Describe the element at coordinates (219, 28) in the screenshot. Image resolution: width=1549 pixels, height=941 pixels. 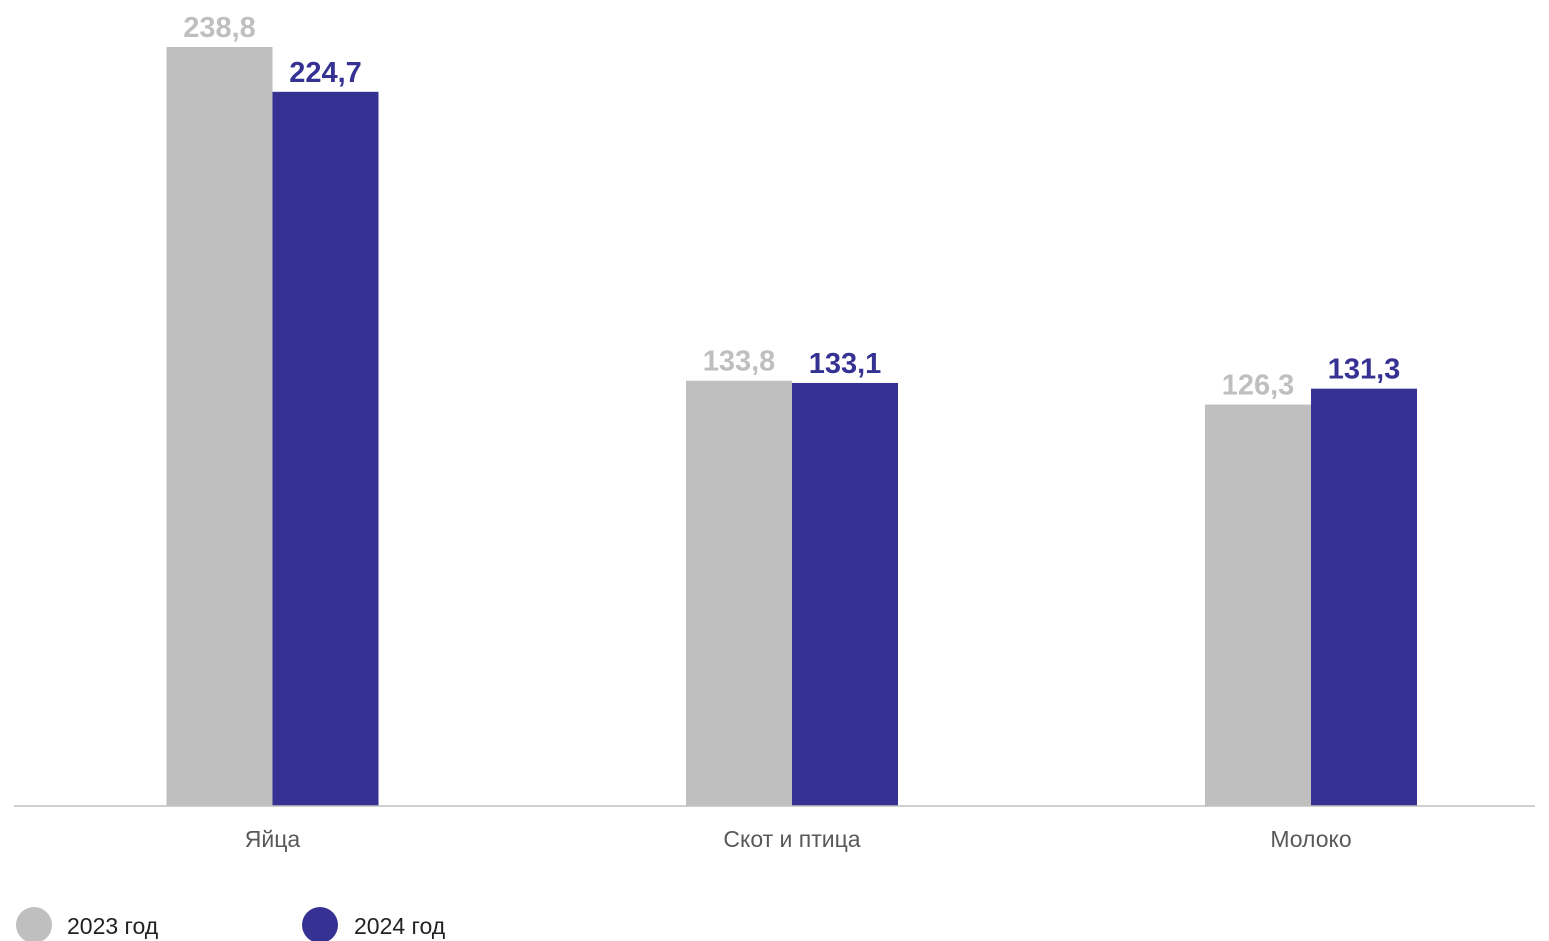
I see `data-label-2023-0: 238,8` at that location.